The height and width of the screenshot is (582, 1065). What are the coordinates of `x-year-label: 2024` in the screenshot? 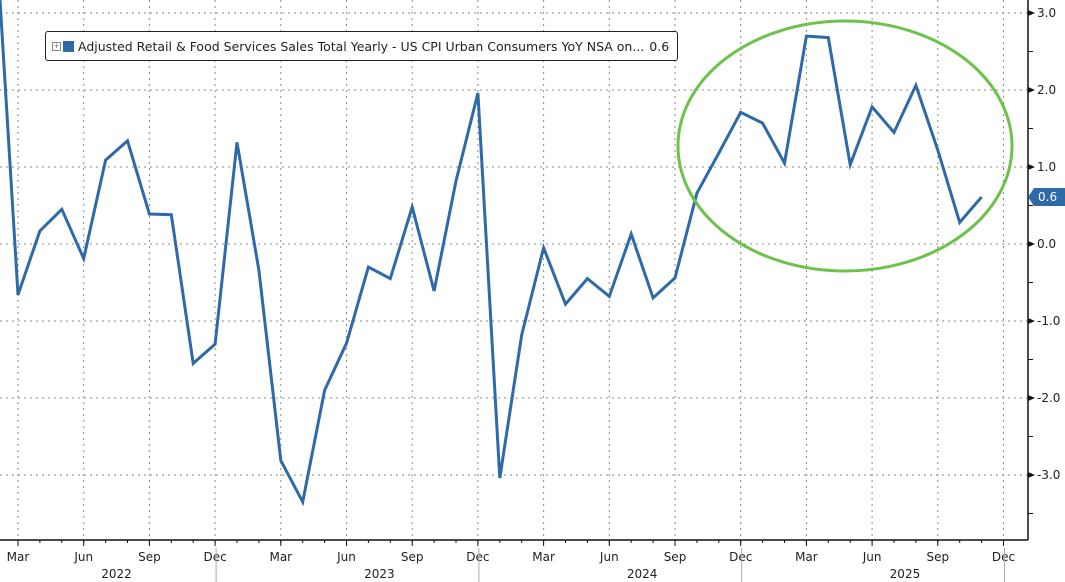 It's located at (642, 574).